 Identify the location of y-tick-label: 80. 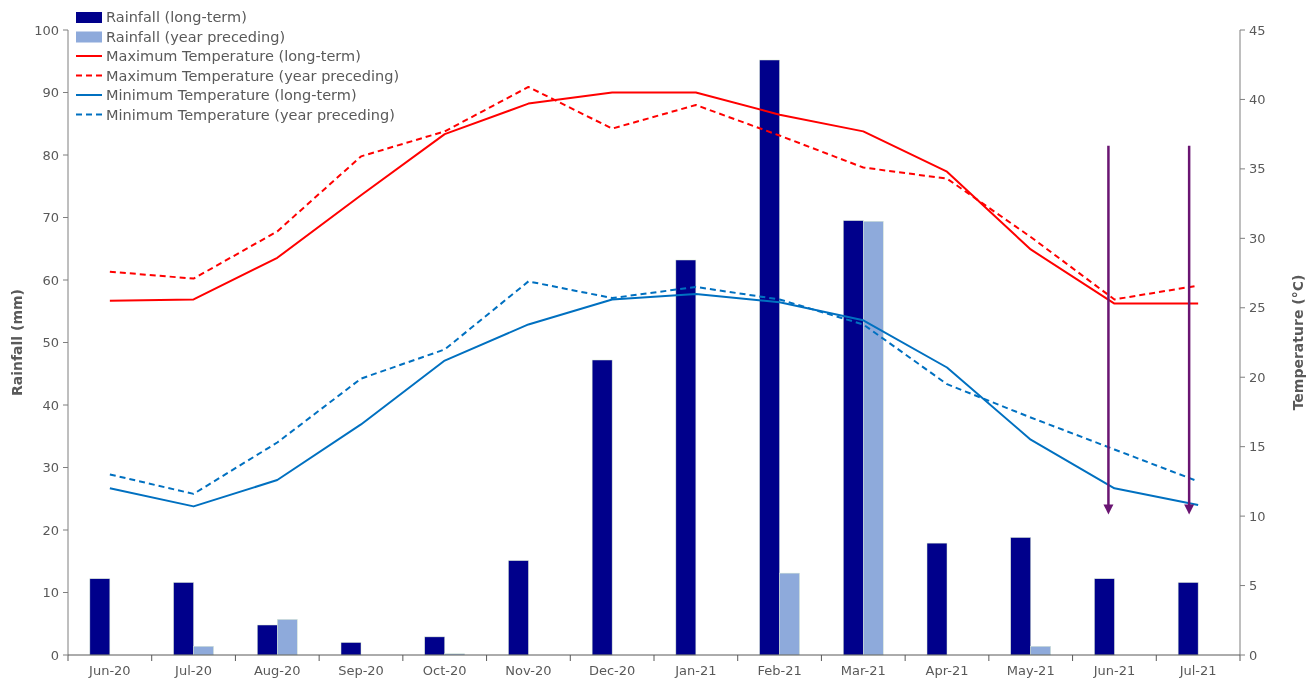
(50, 155).